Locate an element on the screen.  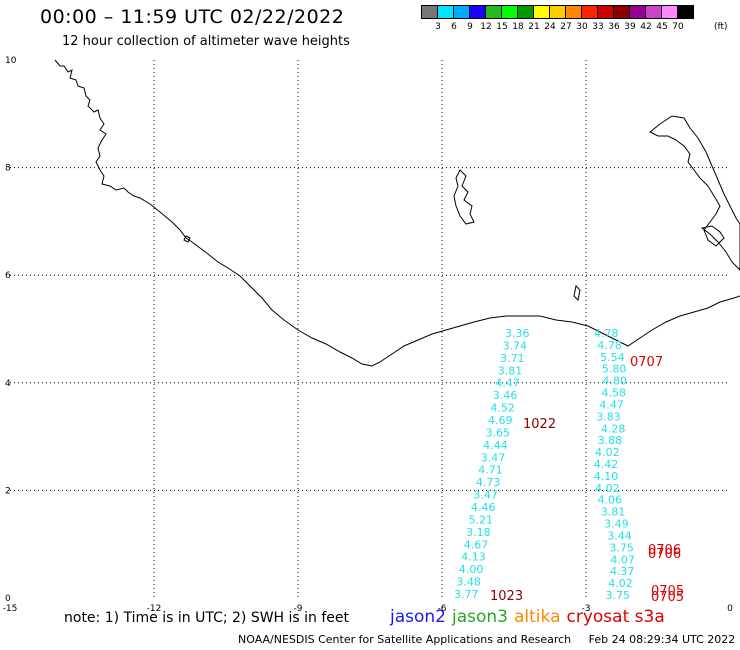
wave-height-label: 3.74 is located at coordinates (515, 345).